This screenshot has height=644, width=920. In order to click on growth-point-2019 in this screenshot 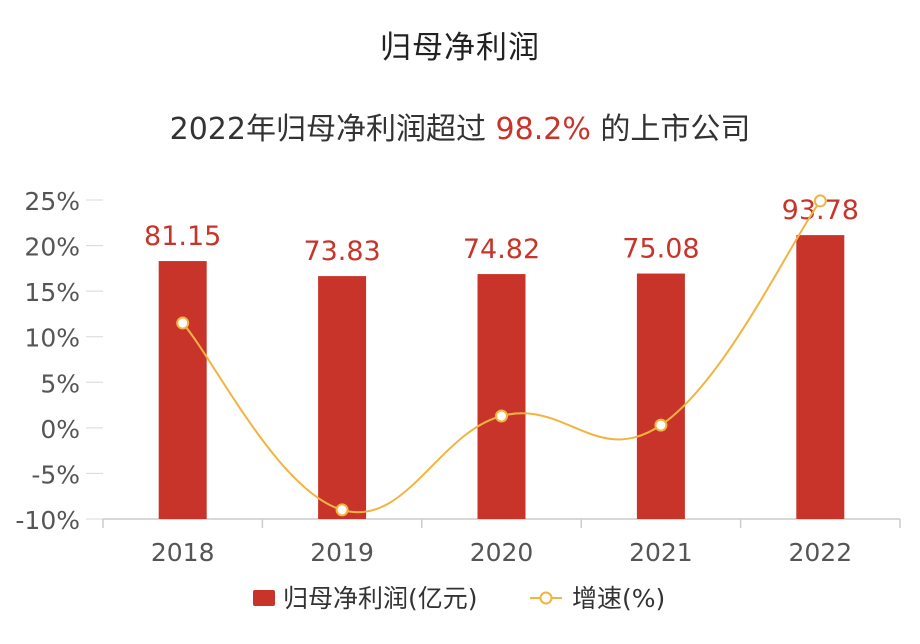, I will do `click(342, 510)`.